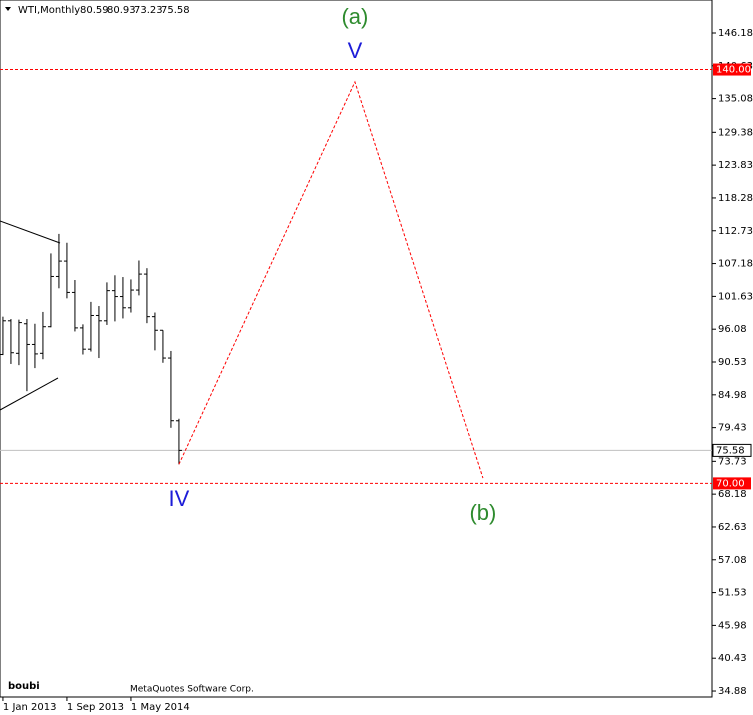  Describe the element at coordinates (49, 10) in the screenshot. I see `chart-title: WTI,Monthly` at that location.